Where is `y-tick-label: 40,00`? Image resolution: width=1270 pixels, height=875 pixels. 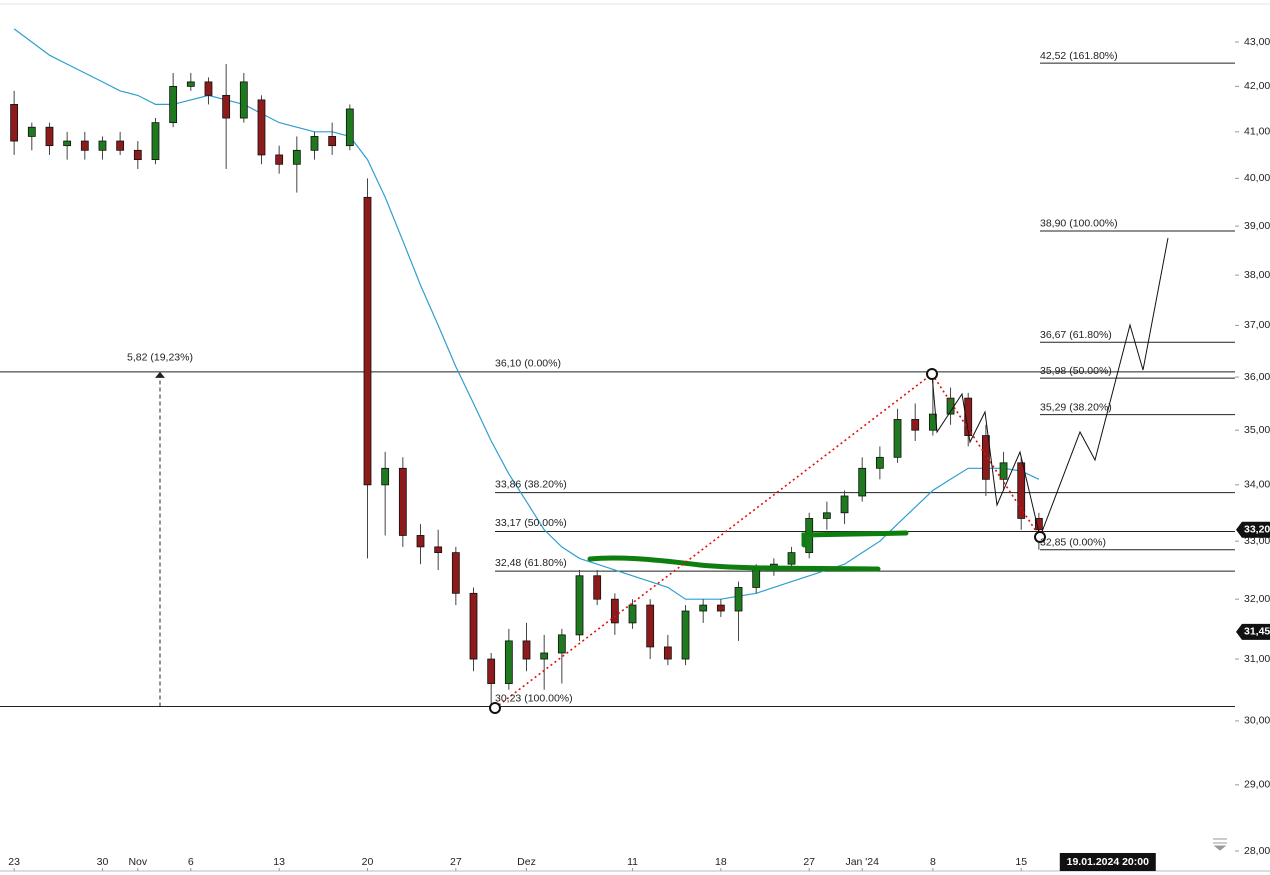 y-tick-label: 40,00 is located at coordinates (1257, 178).